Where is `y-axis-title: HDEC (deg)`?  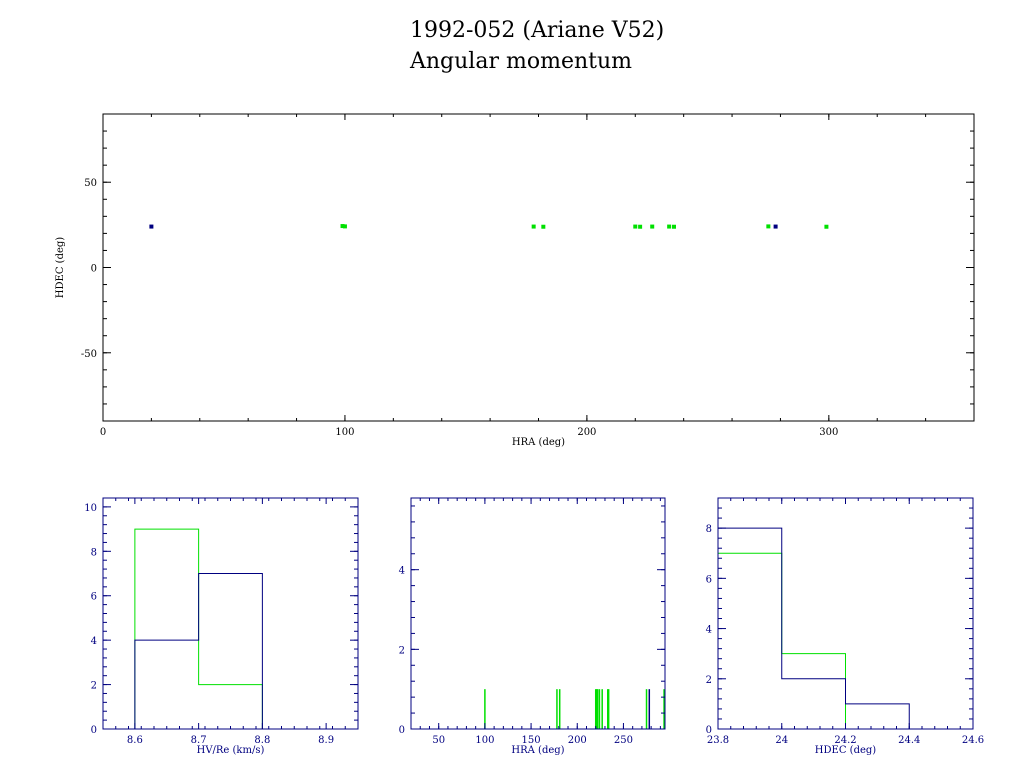
y-axis-title: HDEC (deg) is located at coordinates (60, 267).